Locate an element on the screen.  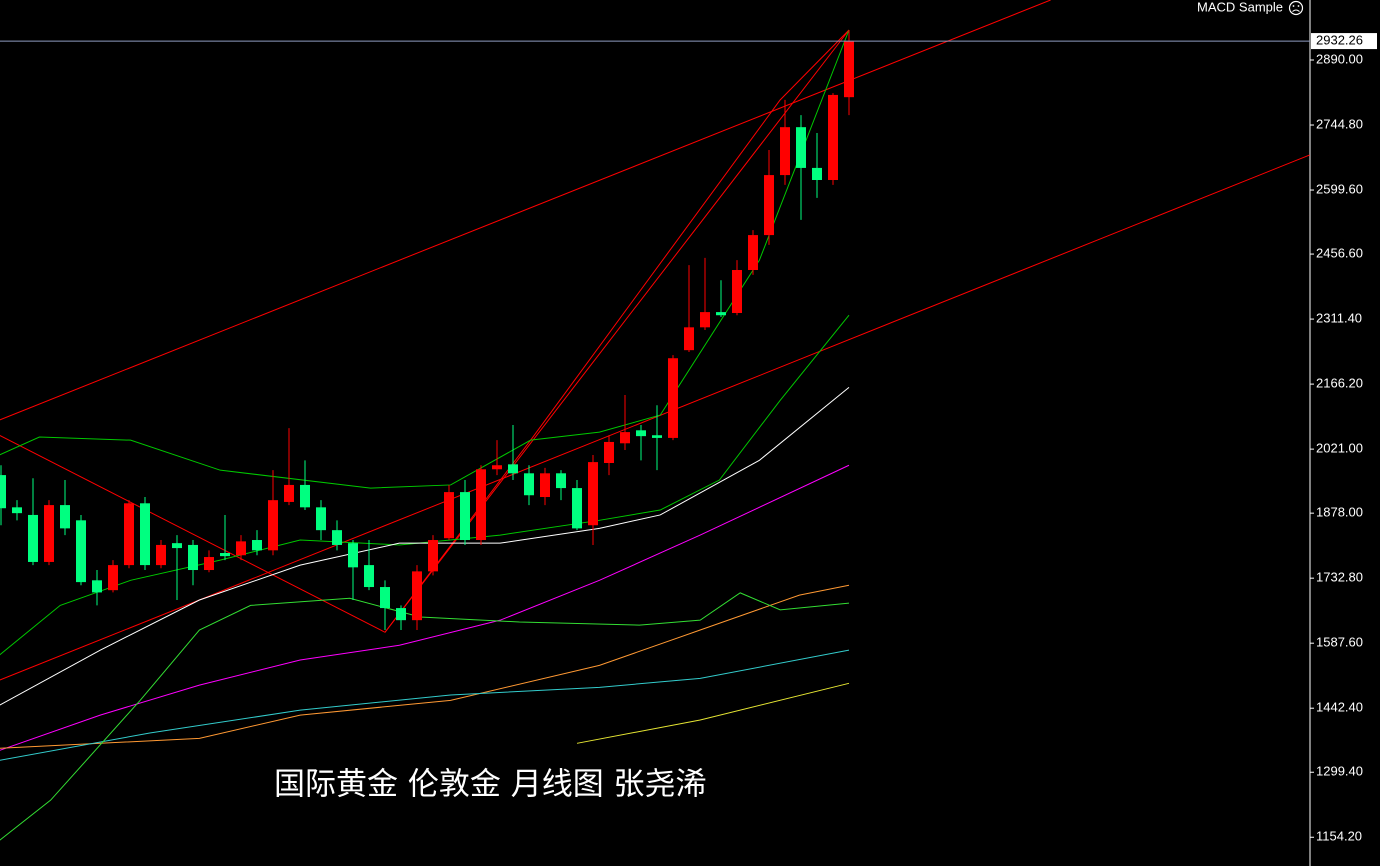
chart-title: 国际黄金 伦敦金 月线图 张尧浠 is located at coordinates (490, 785).